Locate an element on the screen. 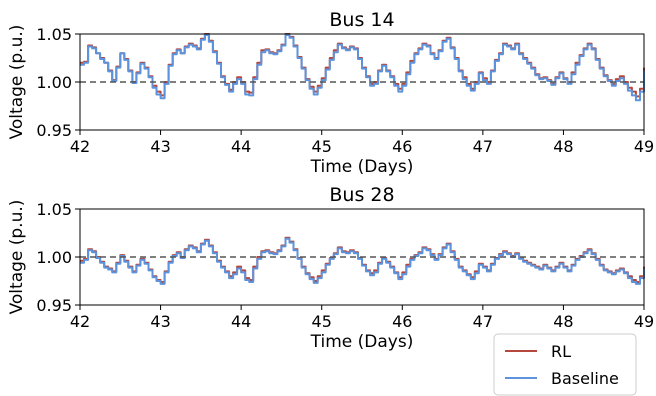 The height and width of the screenshot is (396, 656). chart-title: Bus 14 is located at coordinates (361, 20).